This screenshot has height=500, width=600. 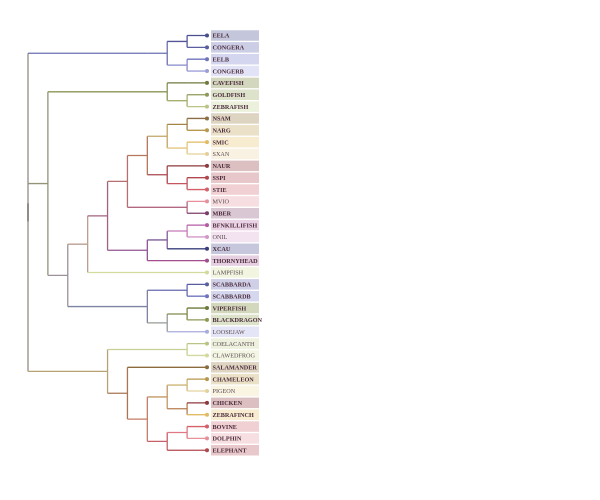 What do you see at coordinates (221, 36) in the screenshot?
I see `leaf-label-eela: EELA` at bounding box center [221, 36].